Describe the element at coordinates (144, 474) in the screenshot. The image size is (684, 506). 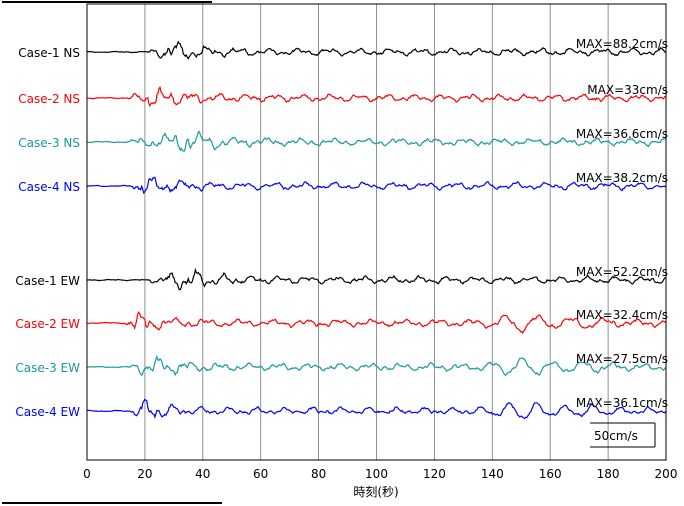
I see `x-tick-label: 20` at that location.